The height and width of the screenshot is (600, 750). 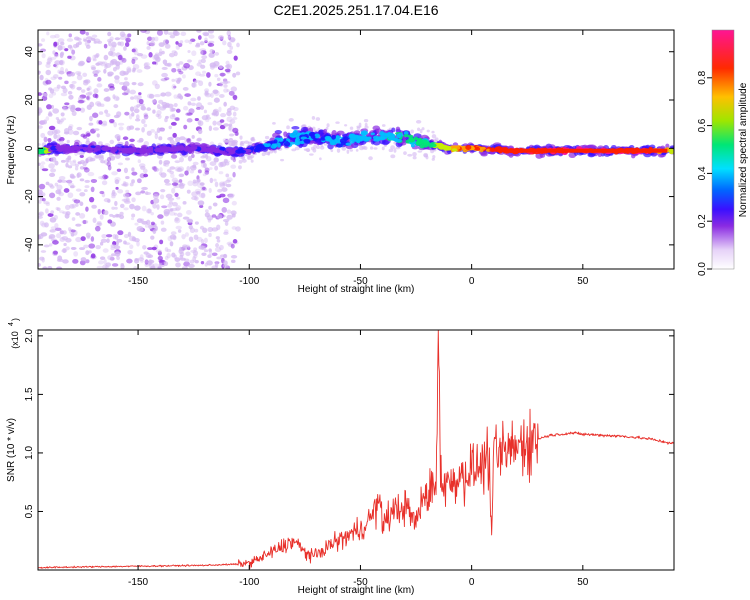 I want to click on snr-x-label: Height of straight line (km), so click(x=356, y=590).